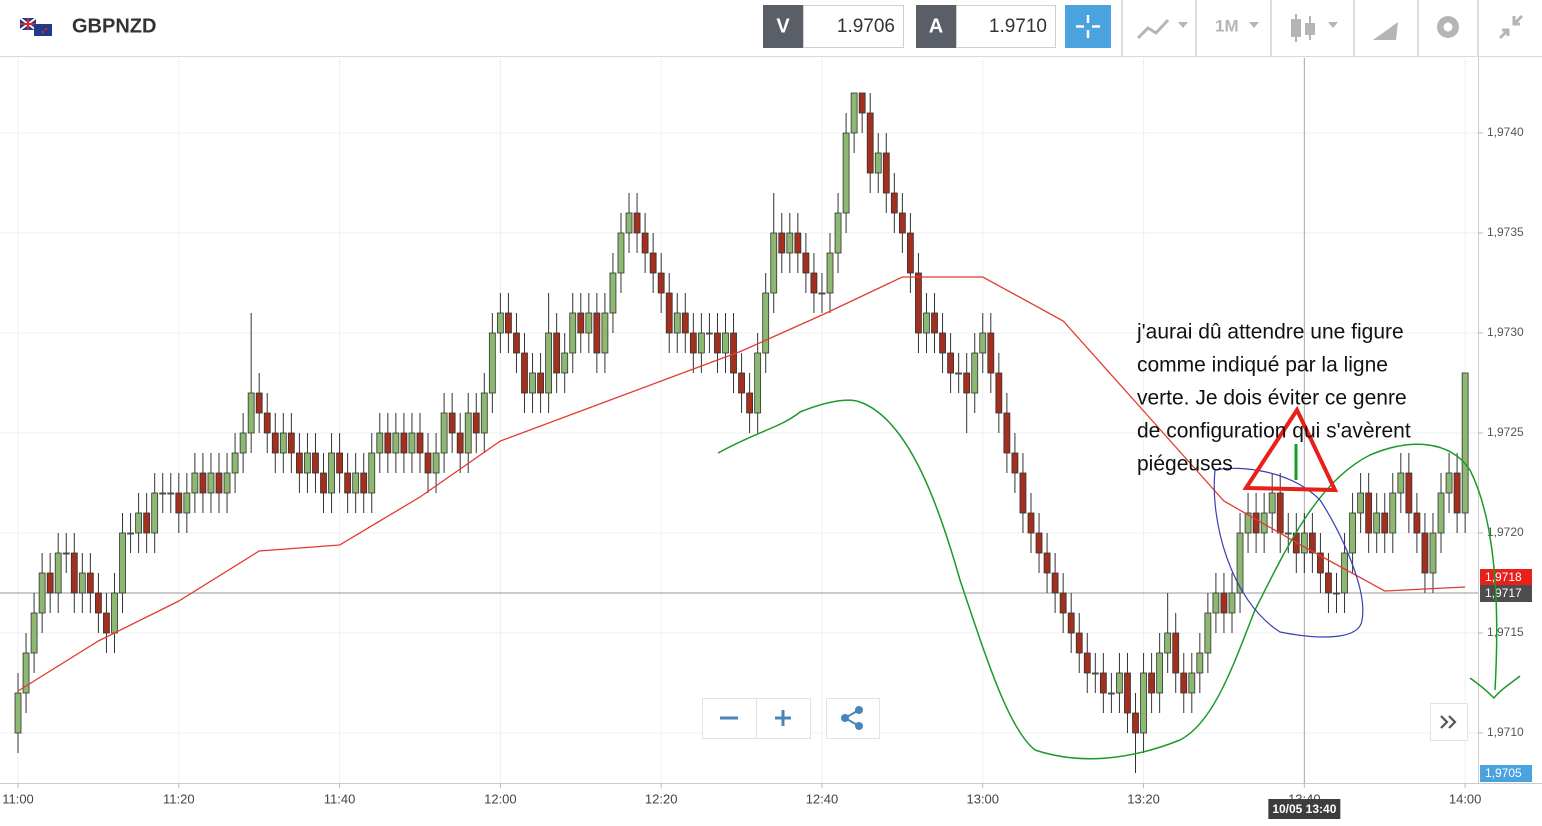  What do you see at coordinates (982, 798) in the screenshot?
I see `x-tick-label: 13:00` at bounding box center [982, 798].